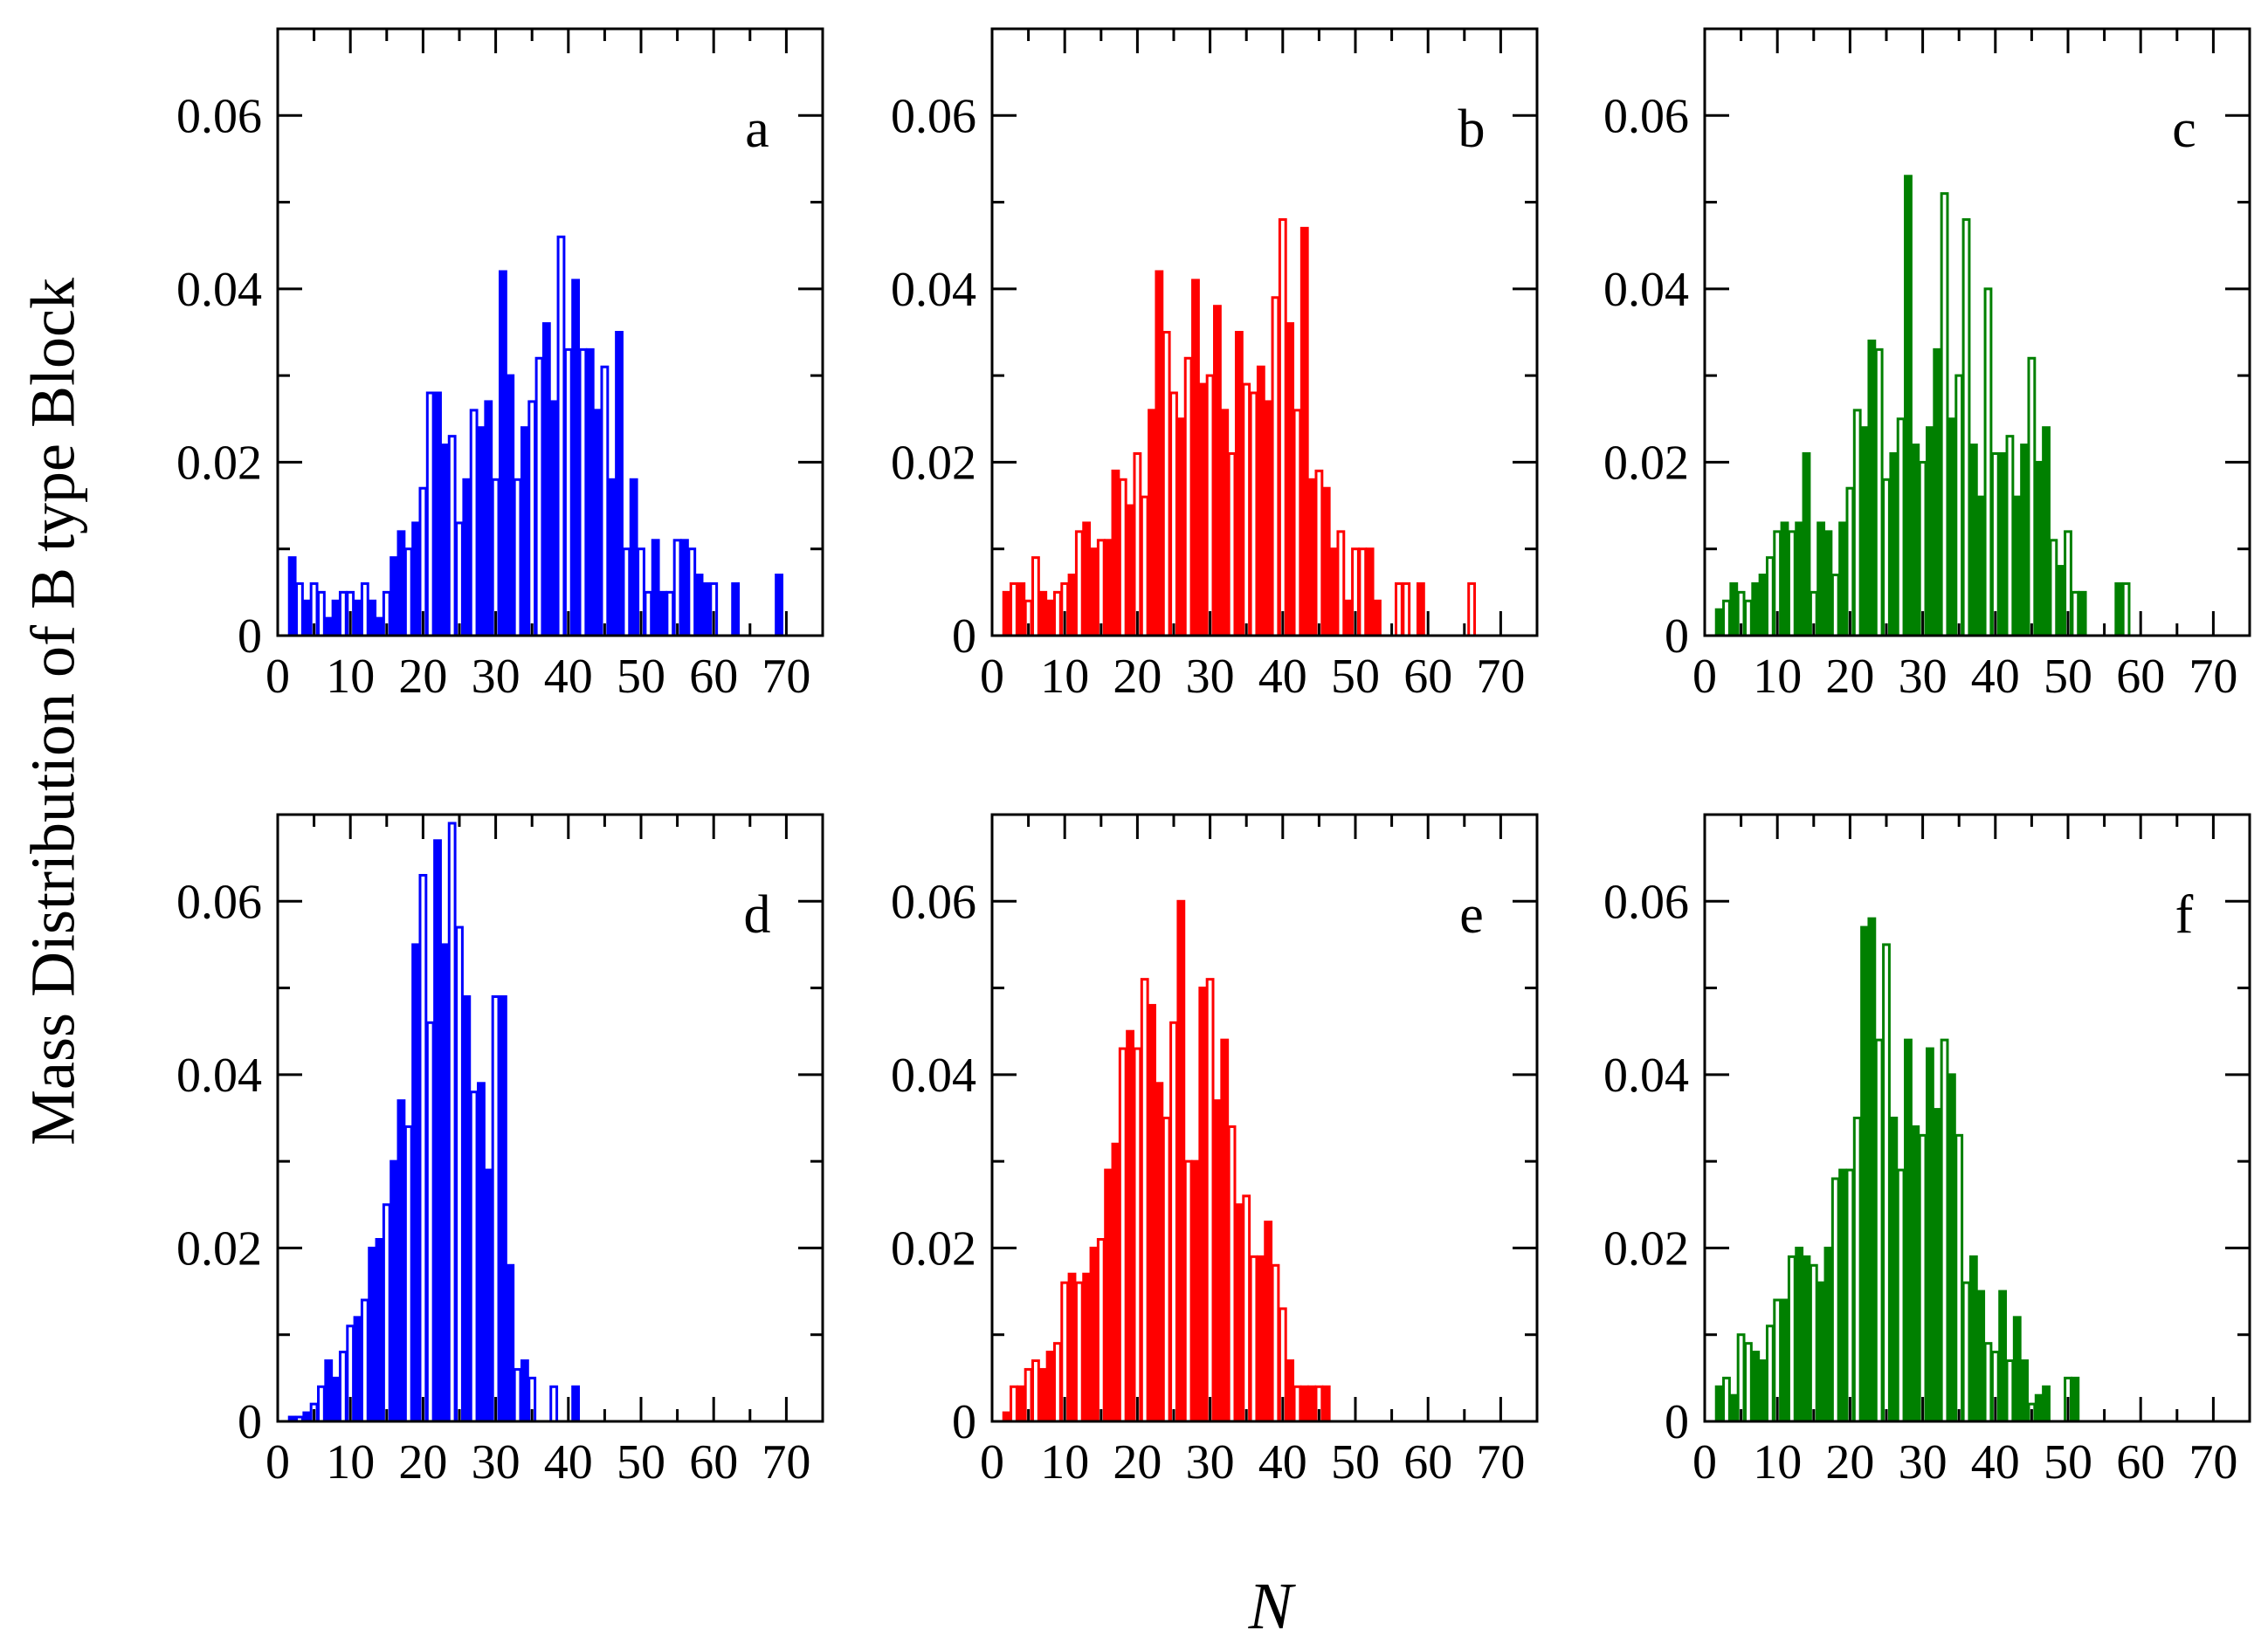  What do you see at coordinates (1927, 1151) in the screenshot?
I see `chart-panel-f: 0 10 20 30 40 50 60 70 0 0.02 0.04 0.06 f` at bounding box center [1927, 1151].